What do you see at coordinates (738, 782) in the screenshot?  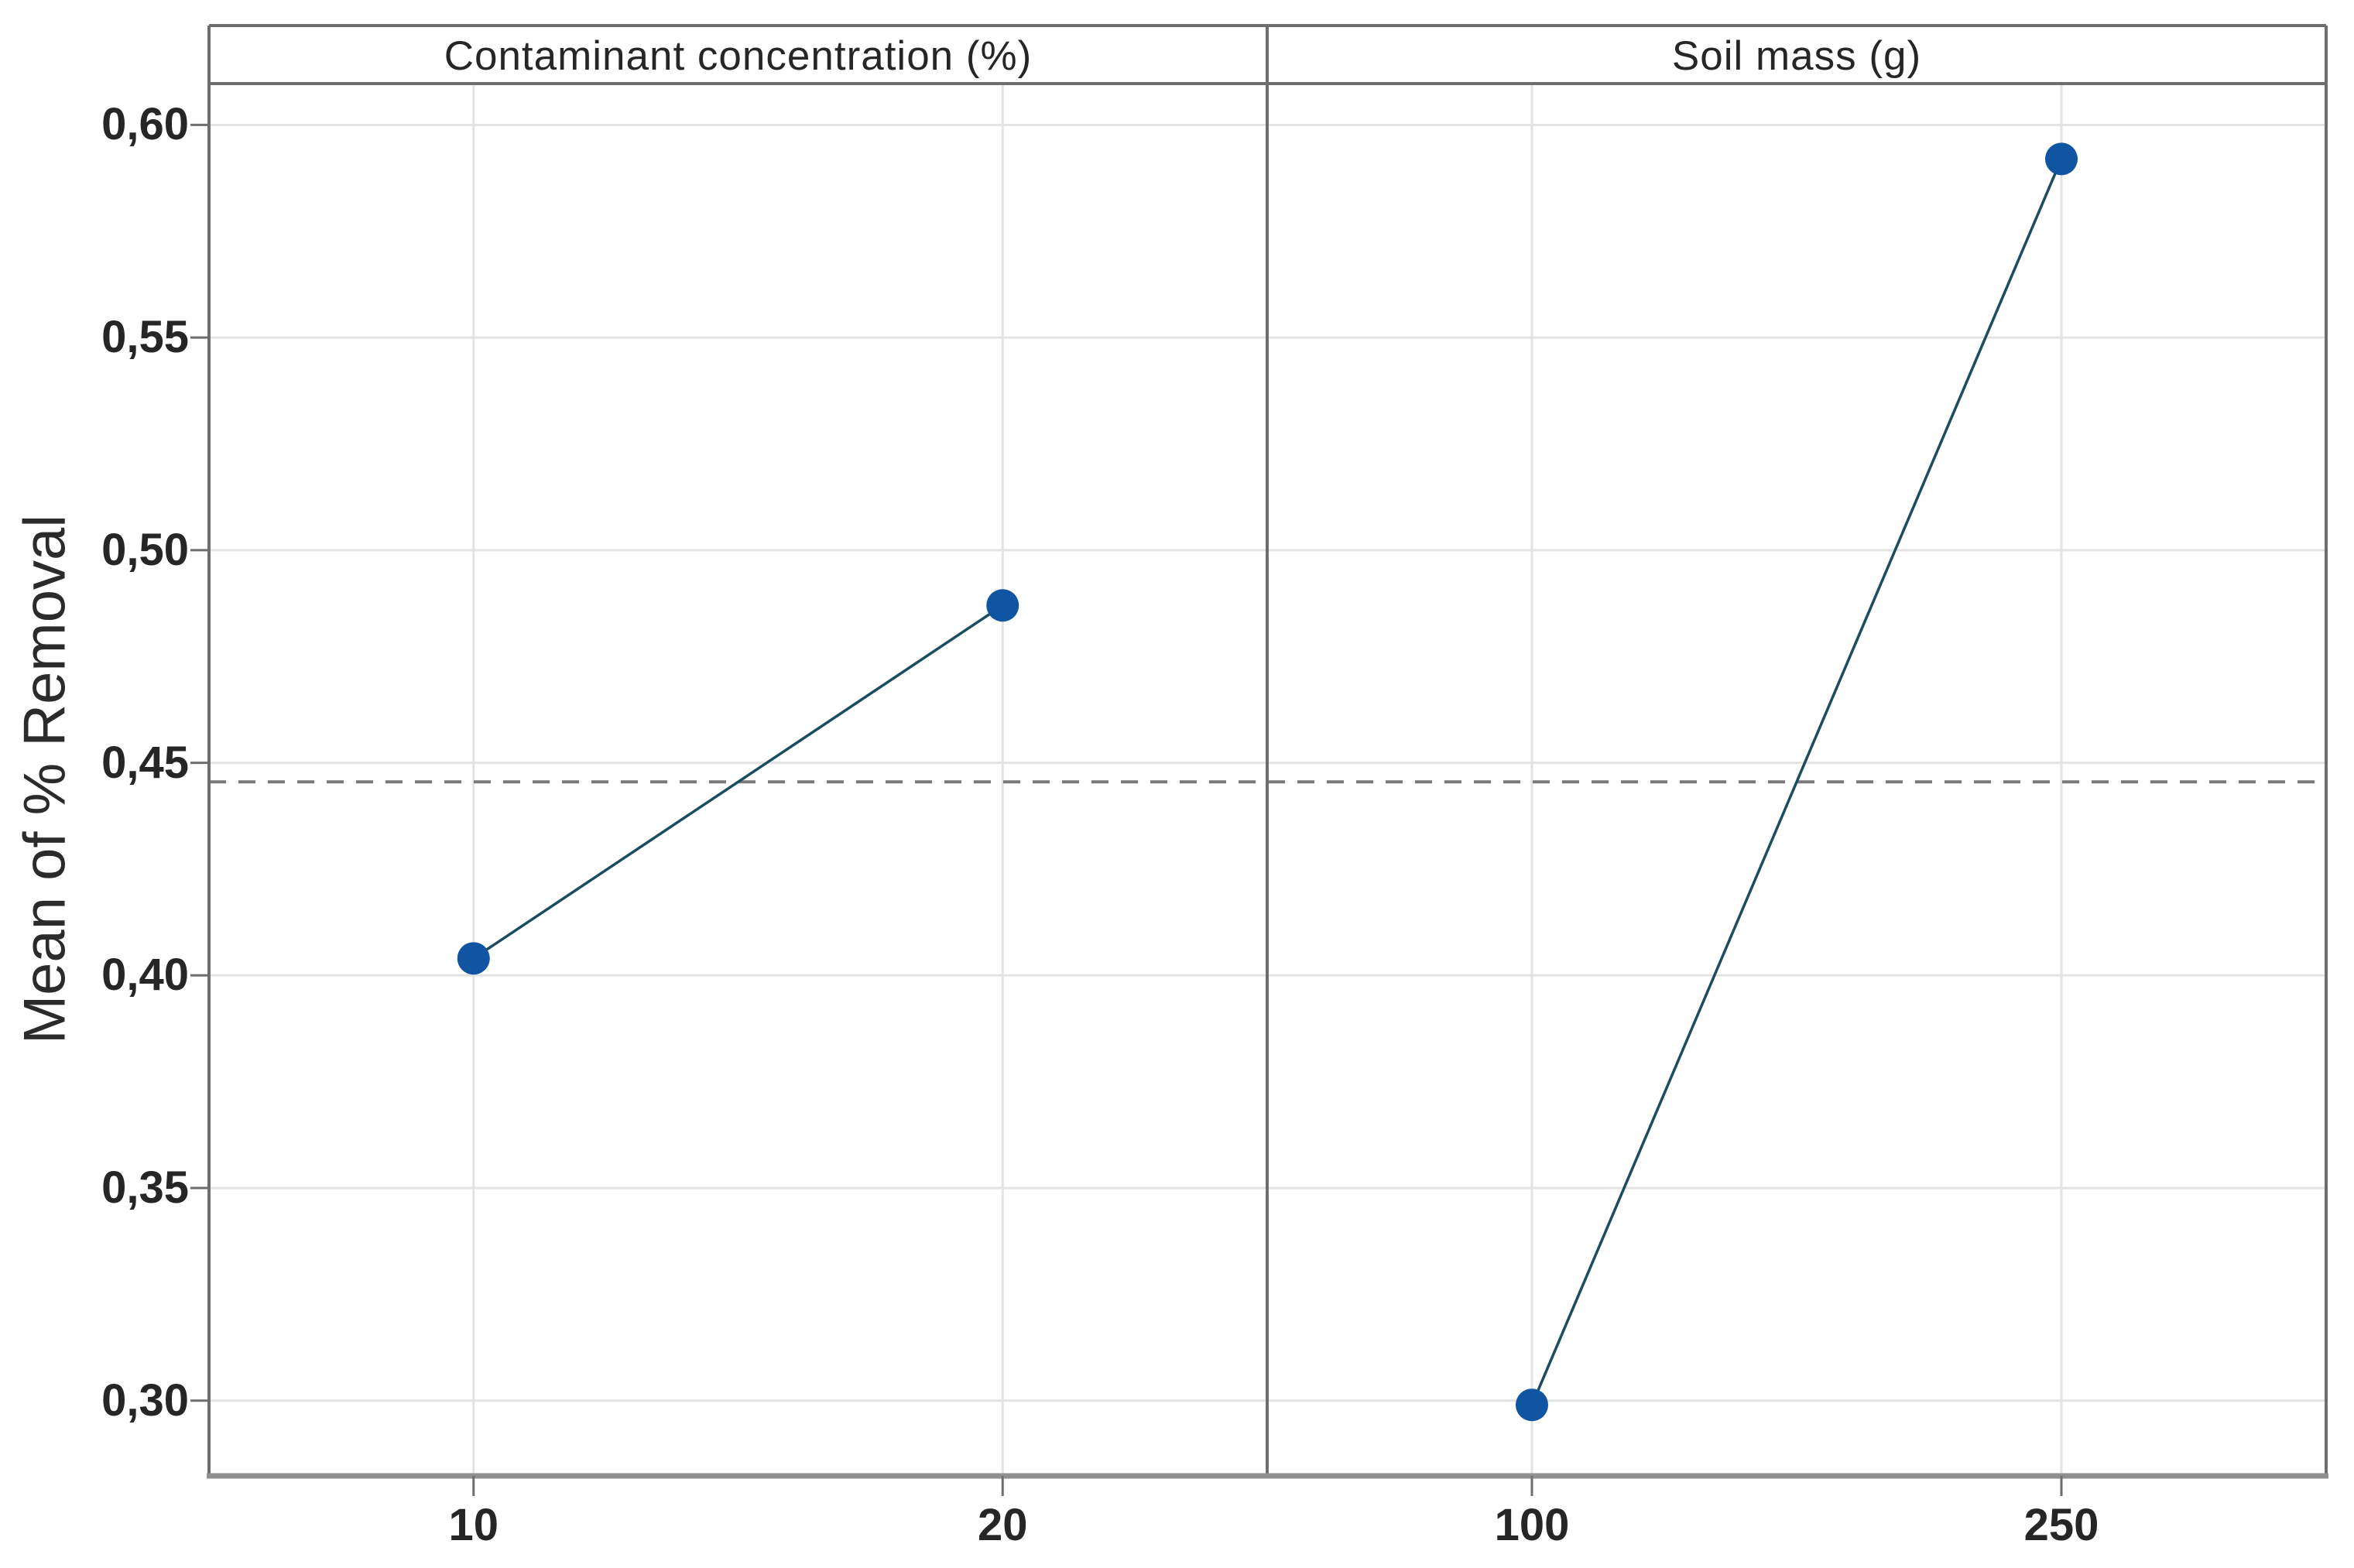 I see `series-line` at bounding box center [738, 782].